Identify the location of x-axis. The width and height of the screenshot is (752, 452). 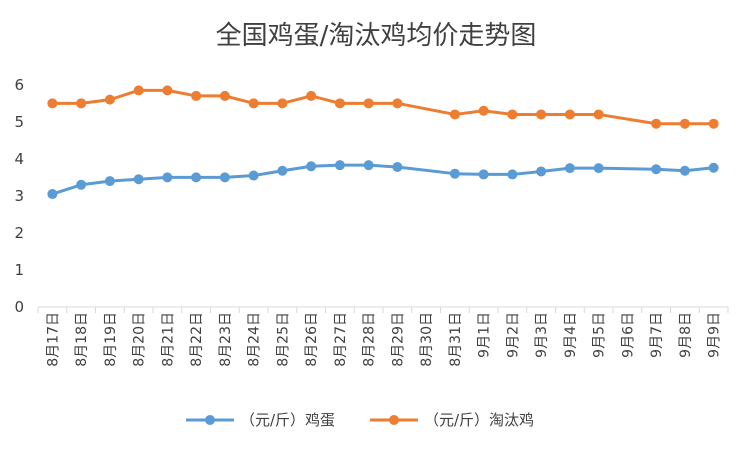
(383, 309).